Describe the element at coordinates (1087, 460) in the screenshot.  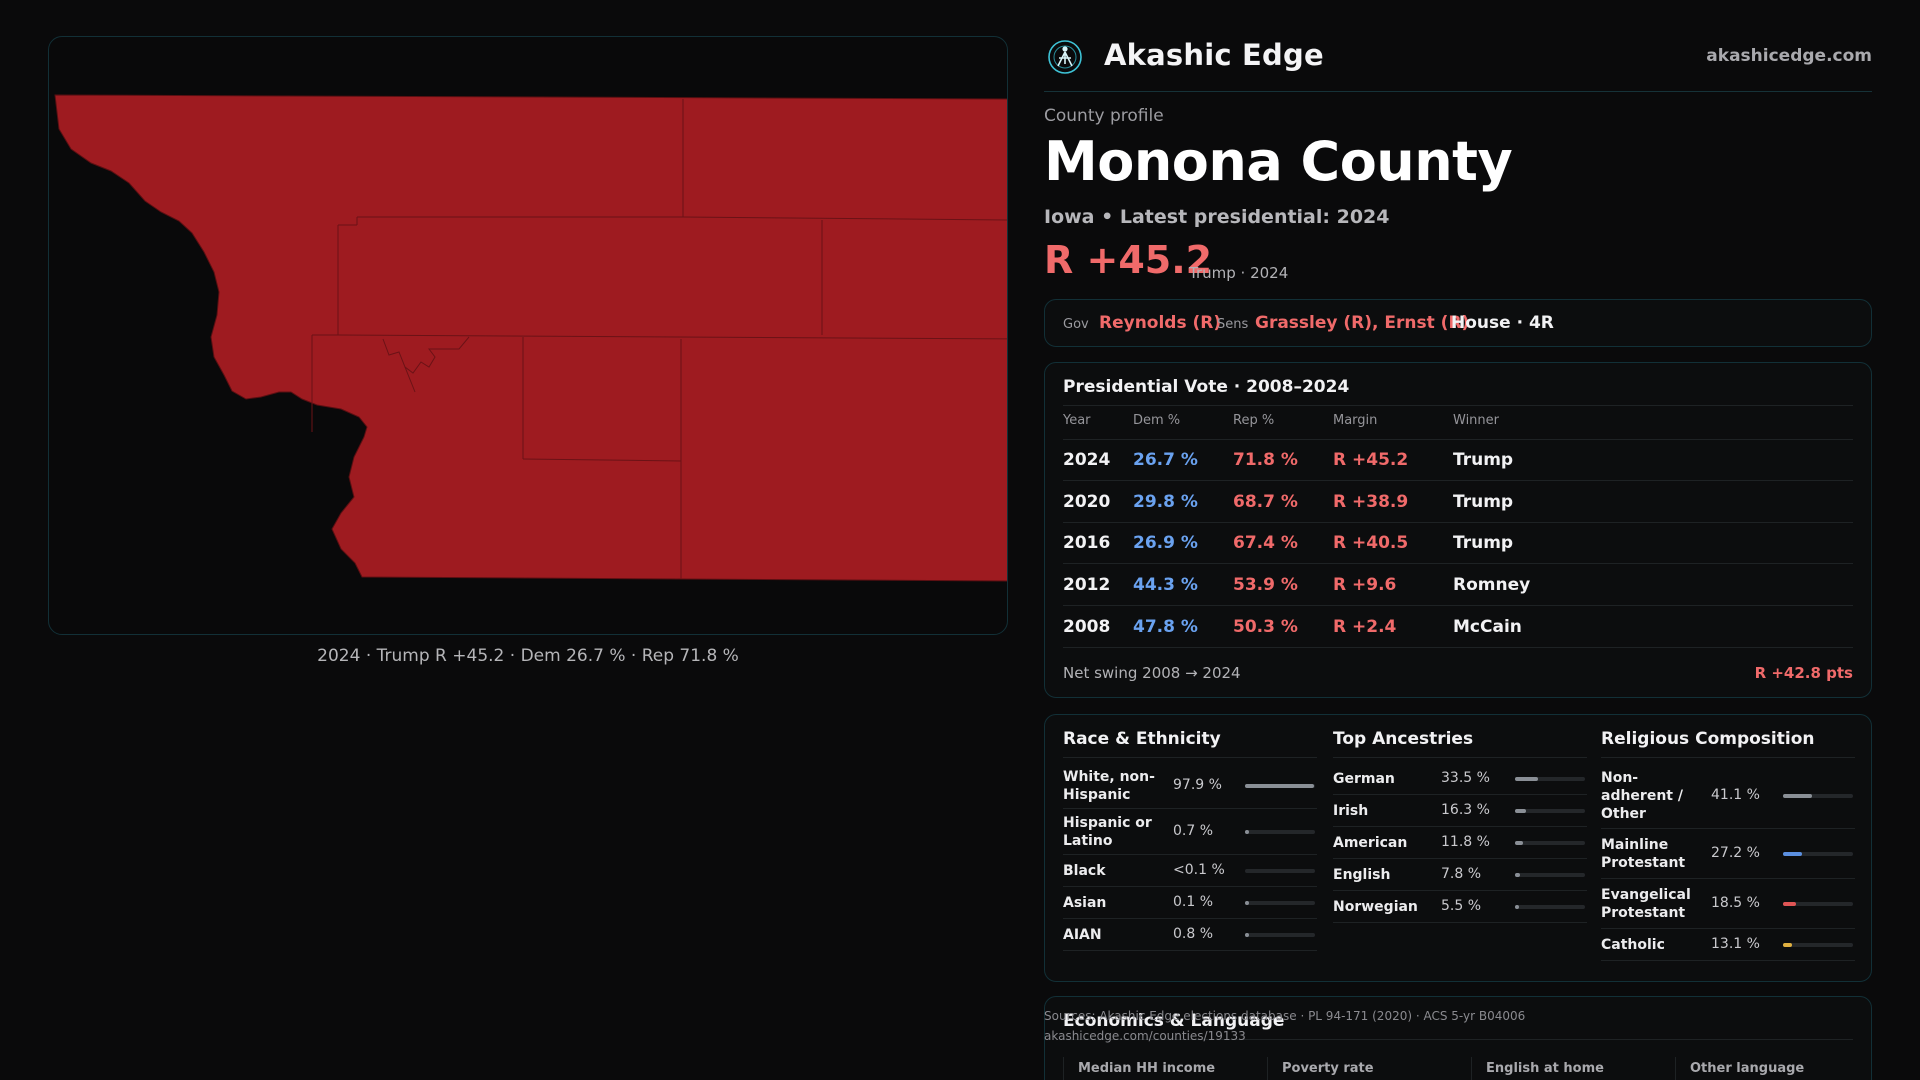
I see `row-year: 2024` at that location.